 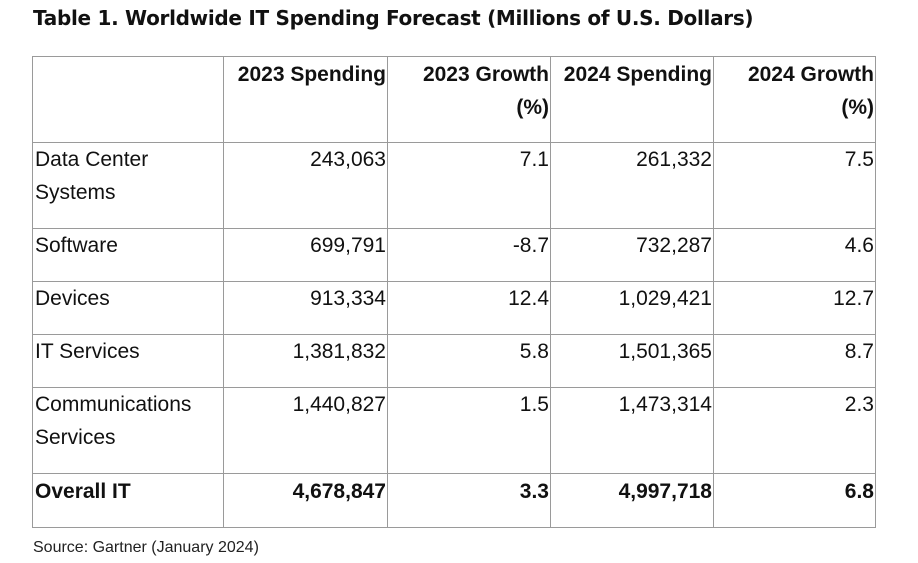 I want to click on spend-2024-cell: 732,287, so click(x=632, y=255).